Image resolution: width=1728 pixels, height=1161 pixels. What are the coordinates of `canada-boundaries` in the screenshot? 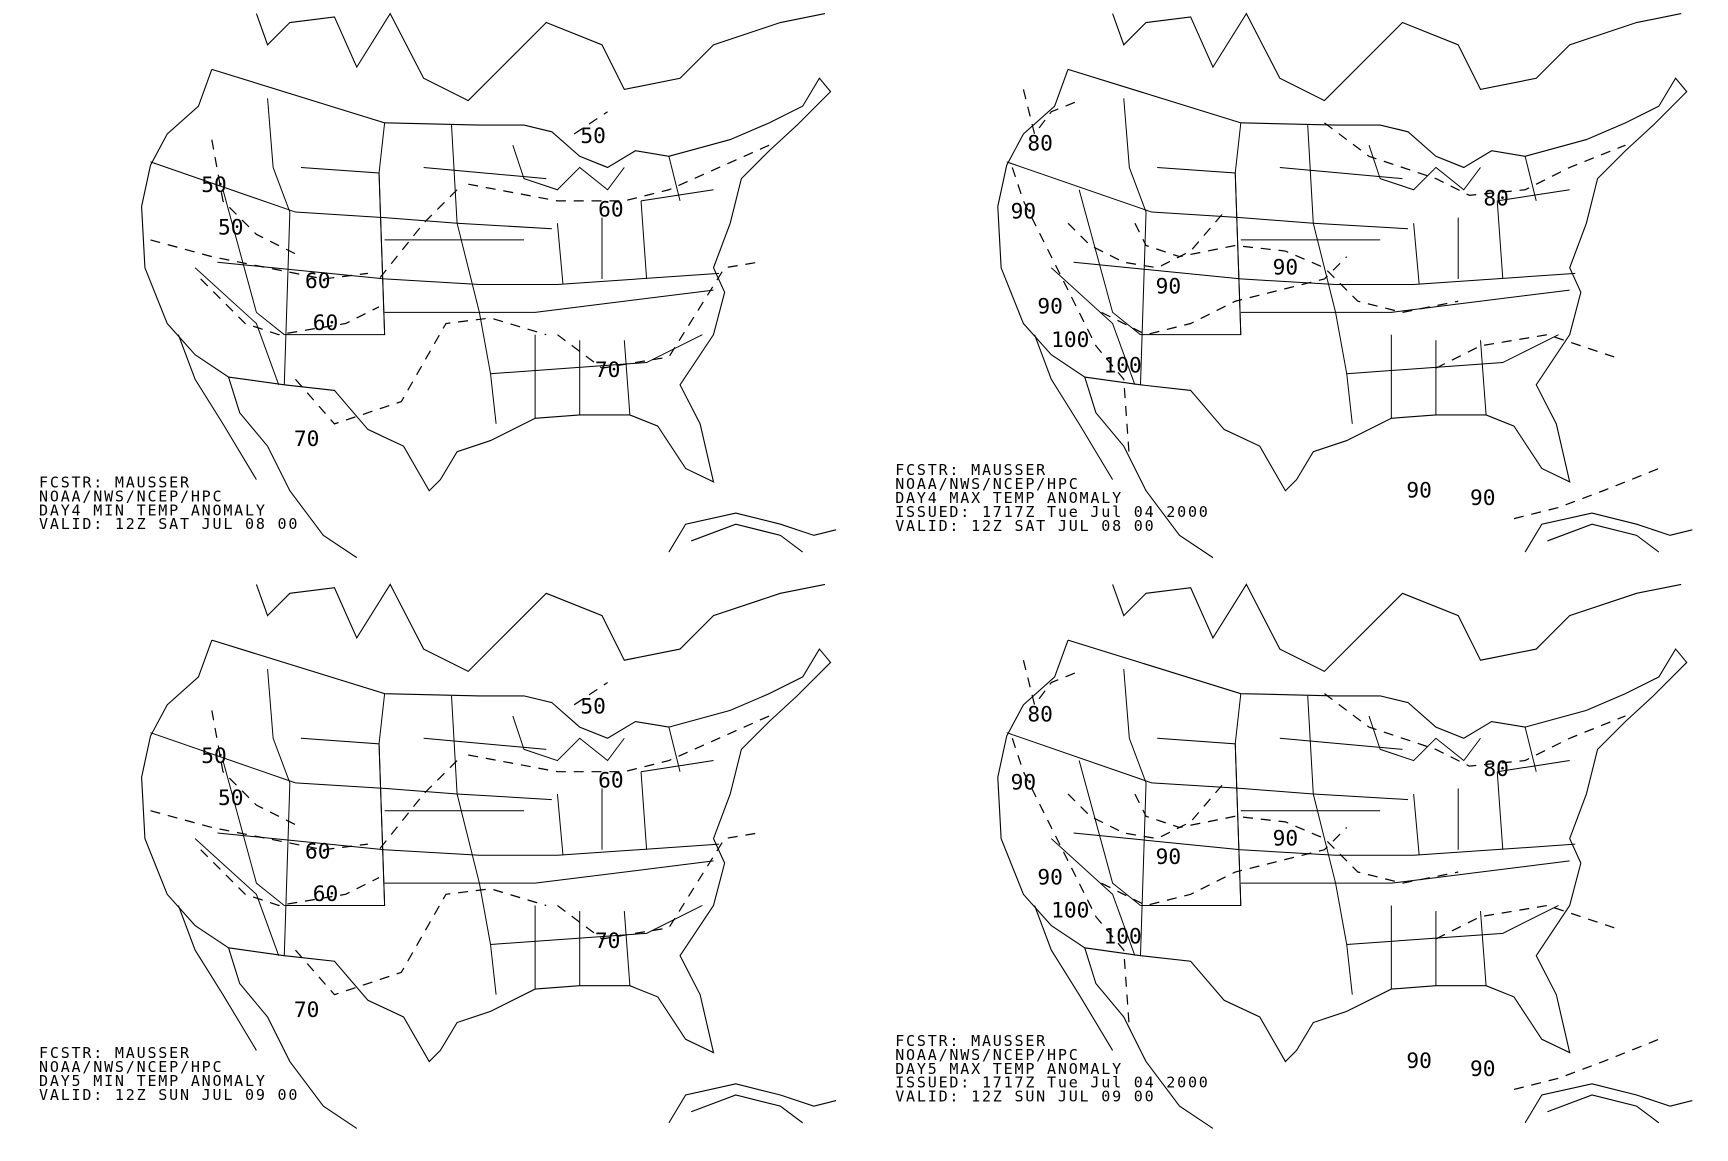 It's located at (540, 628).